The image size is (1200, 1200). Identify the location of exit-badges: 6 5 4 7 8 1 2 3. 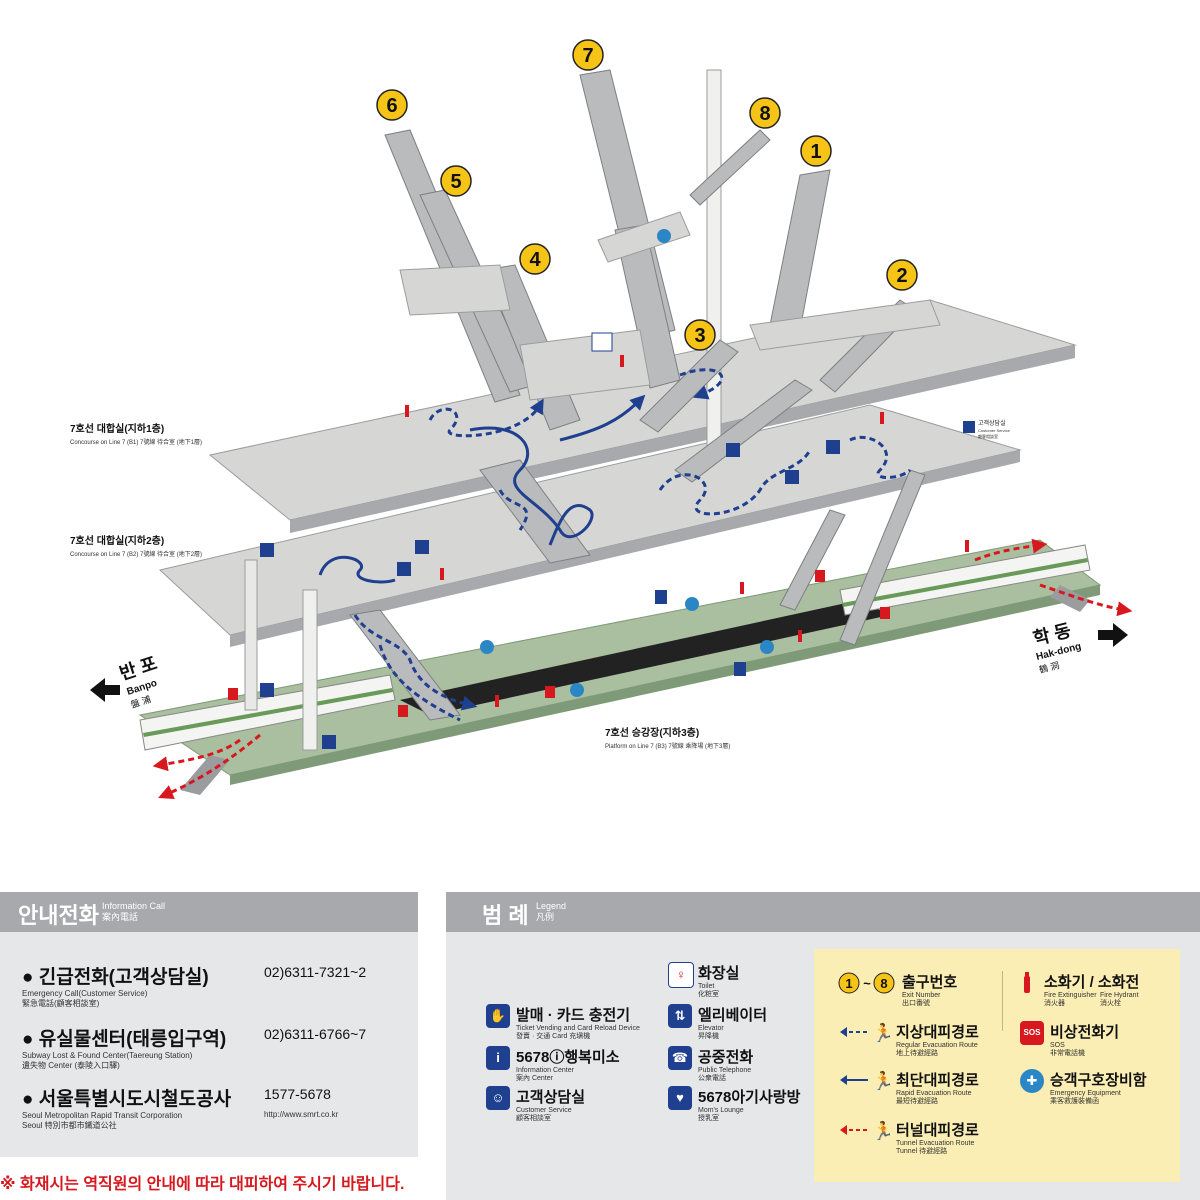
(647, 195).